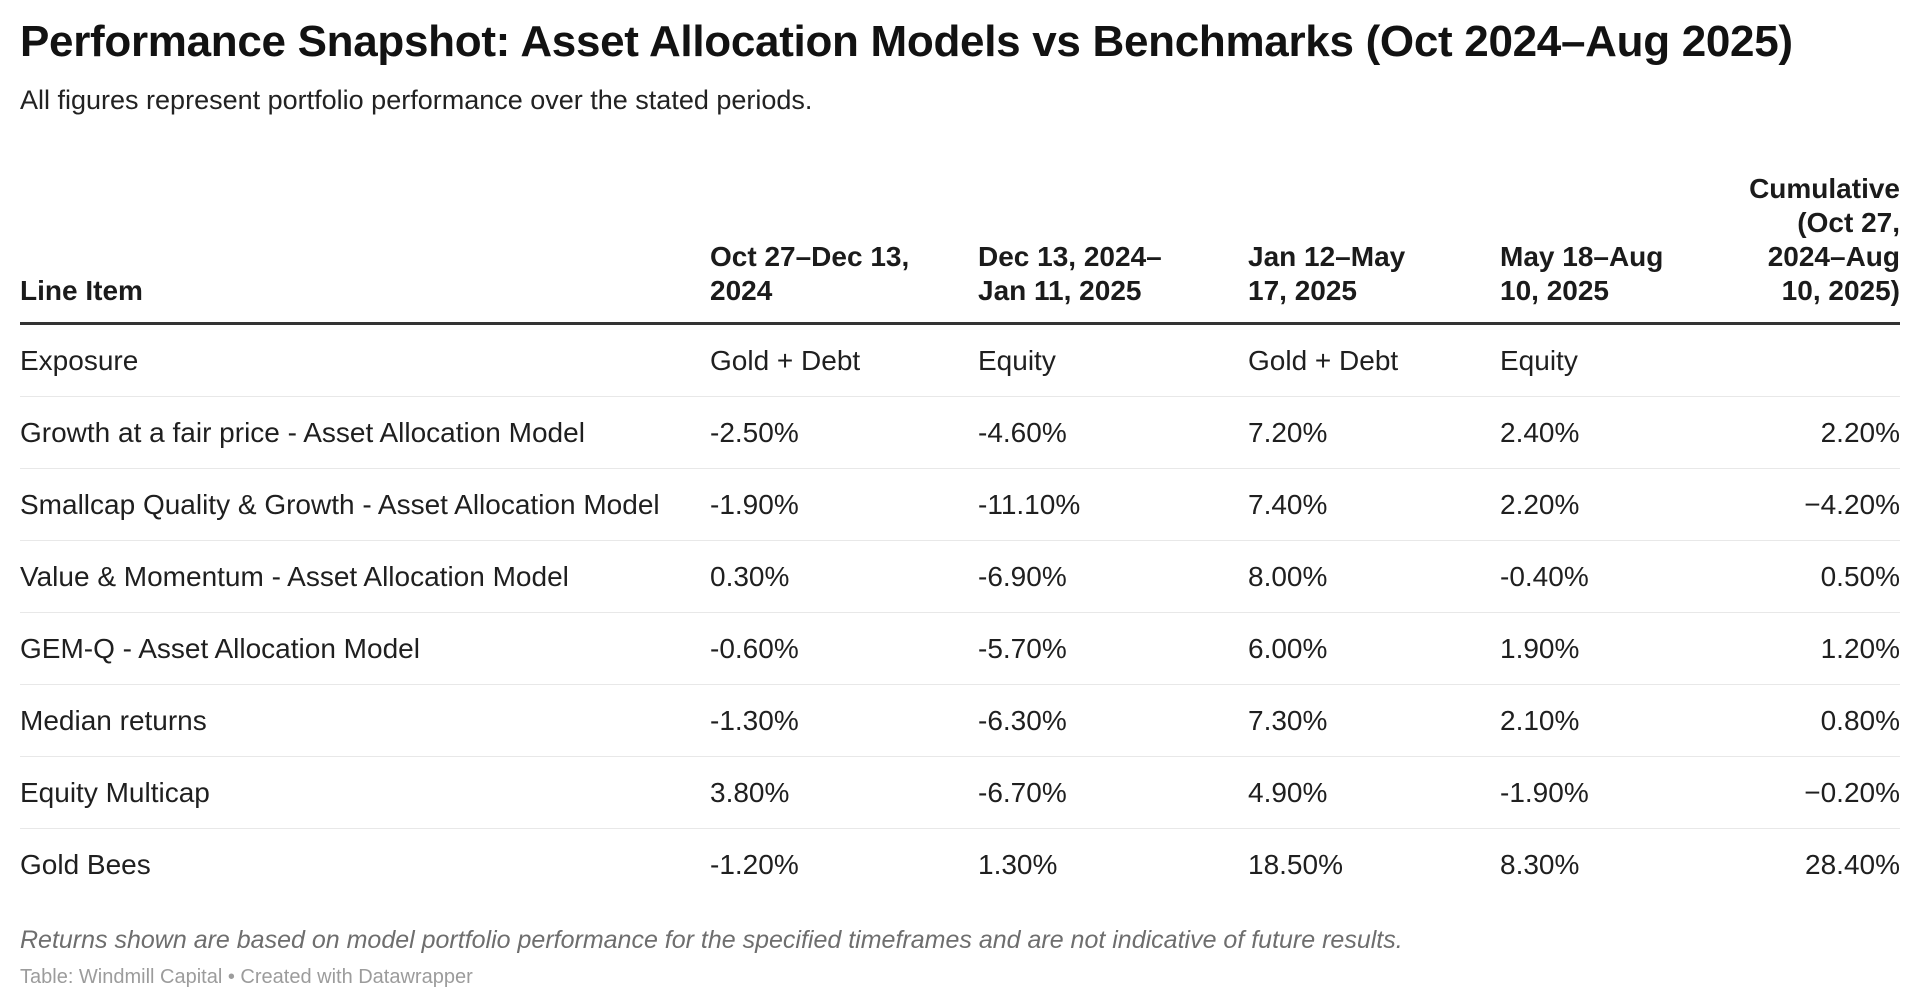 The image size is (1920, 996). Describe the element at coordinates (1824, 188) in the screenshot. I see `column-header-line: Cumulative` at that location.